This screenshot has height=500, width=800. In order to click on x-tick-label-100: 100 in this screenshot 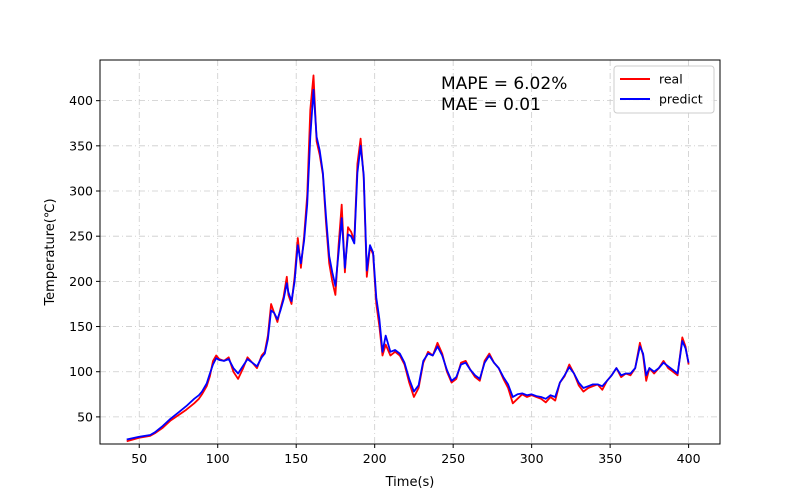, I will do `click(218, 458)`.